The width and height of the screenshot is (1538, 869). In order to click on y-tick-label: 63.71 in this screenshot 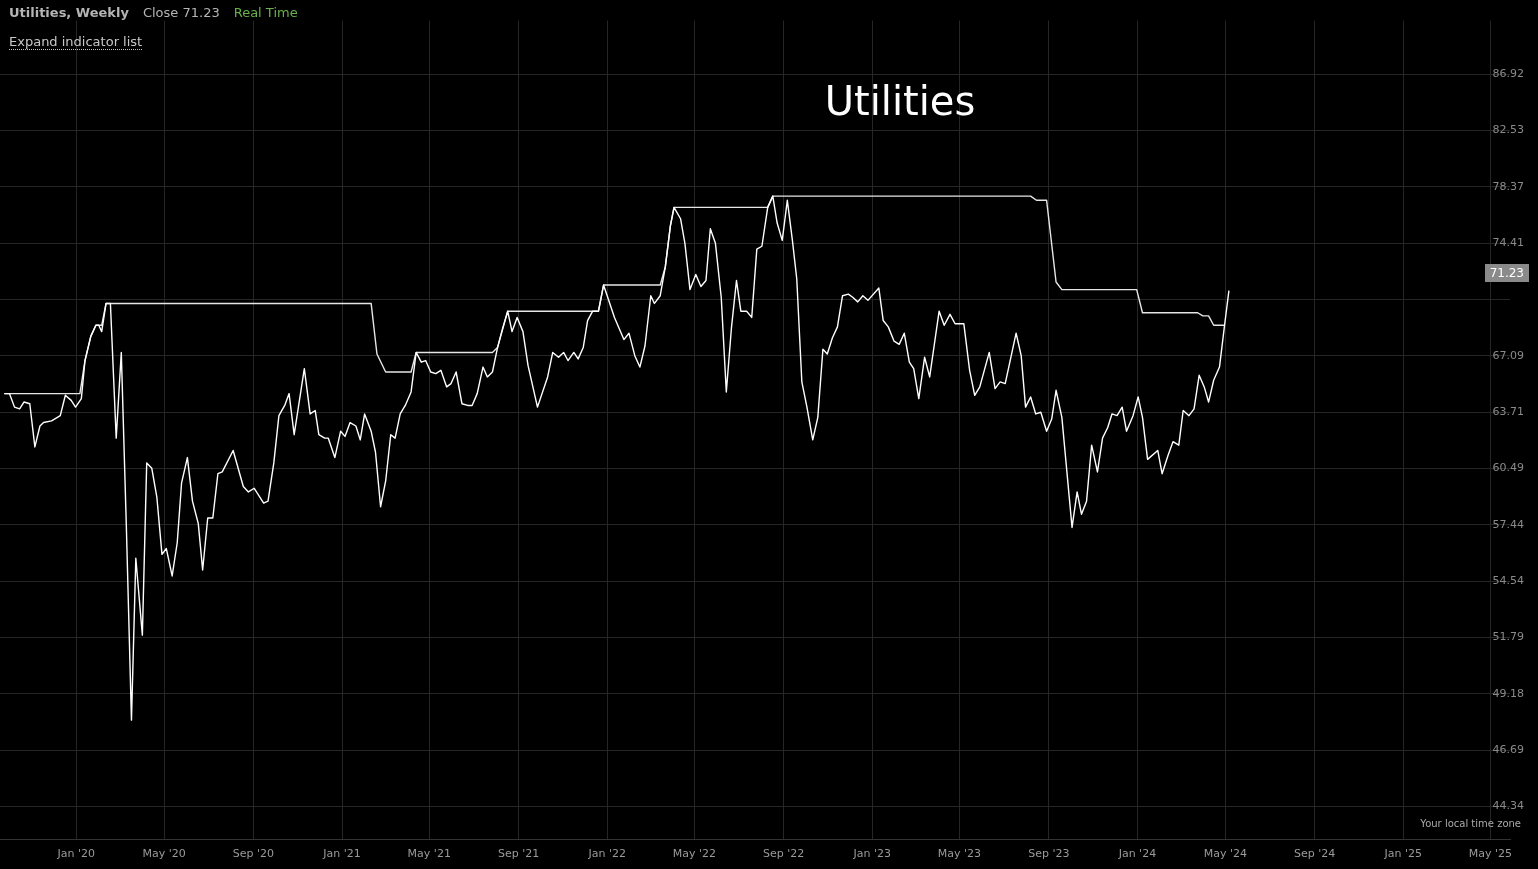, I will do `click(1508, 411)`.